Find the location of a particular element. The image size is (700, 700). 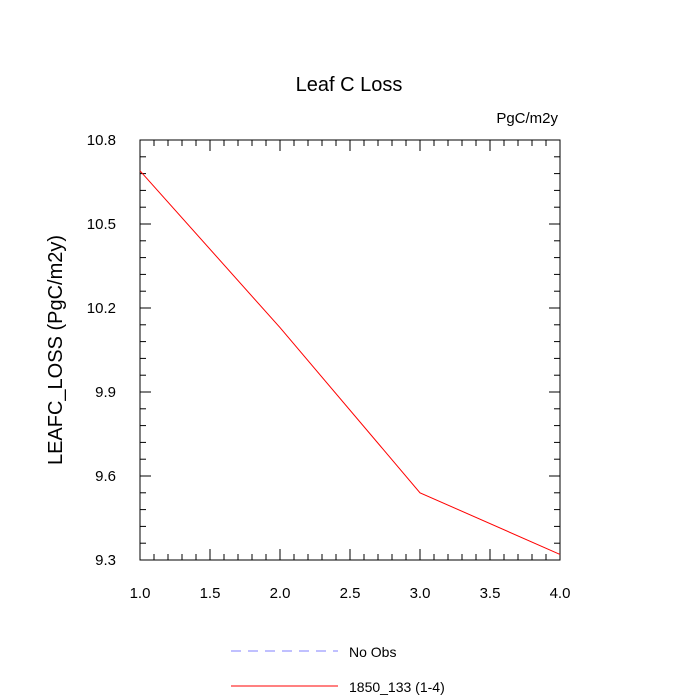

x-tick-label: 4.0 is located at coordinates (560, 593).